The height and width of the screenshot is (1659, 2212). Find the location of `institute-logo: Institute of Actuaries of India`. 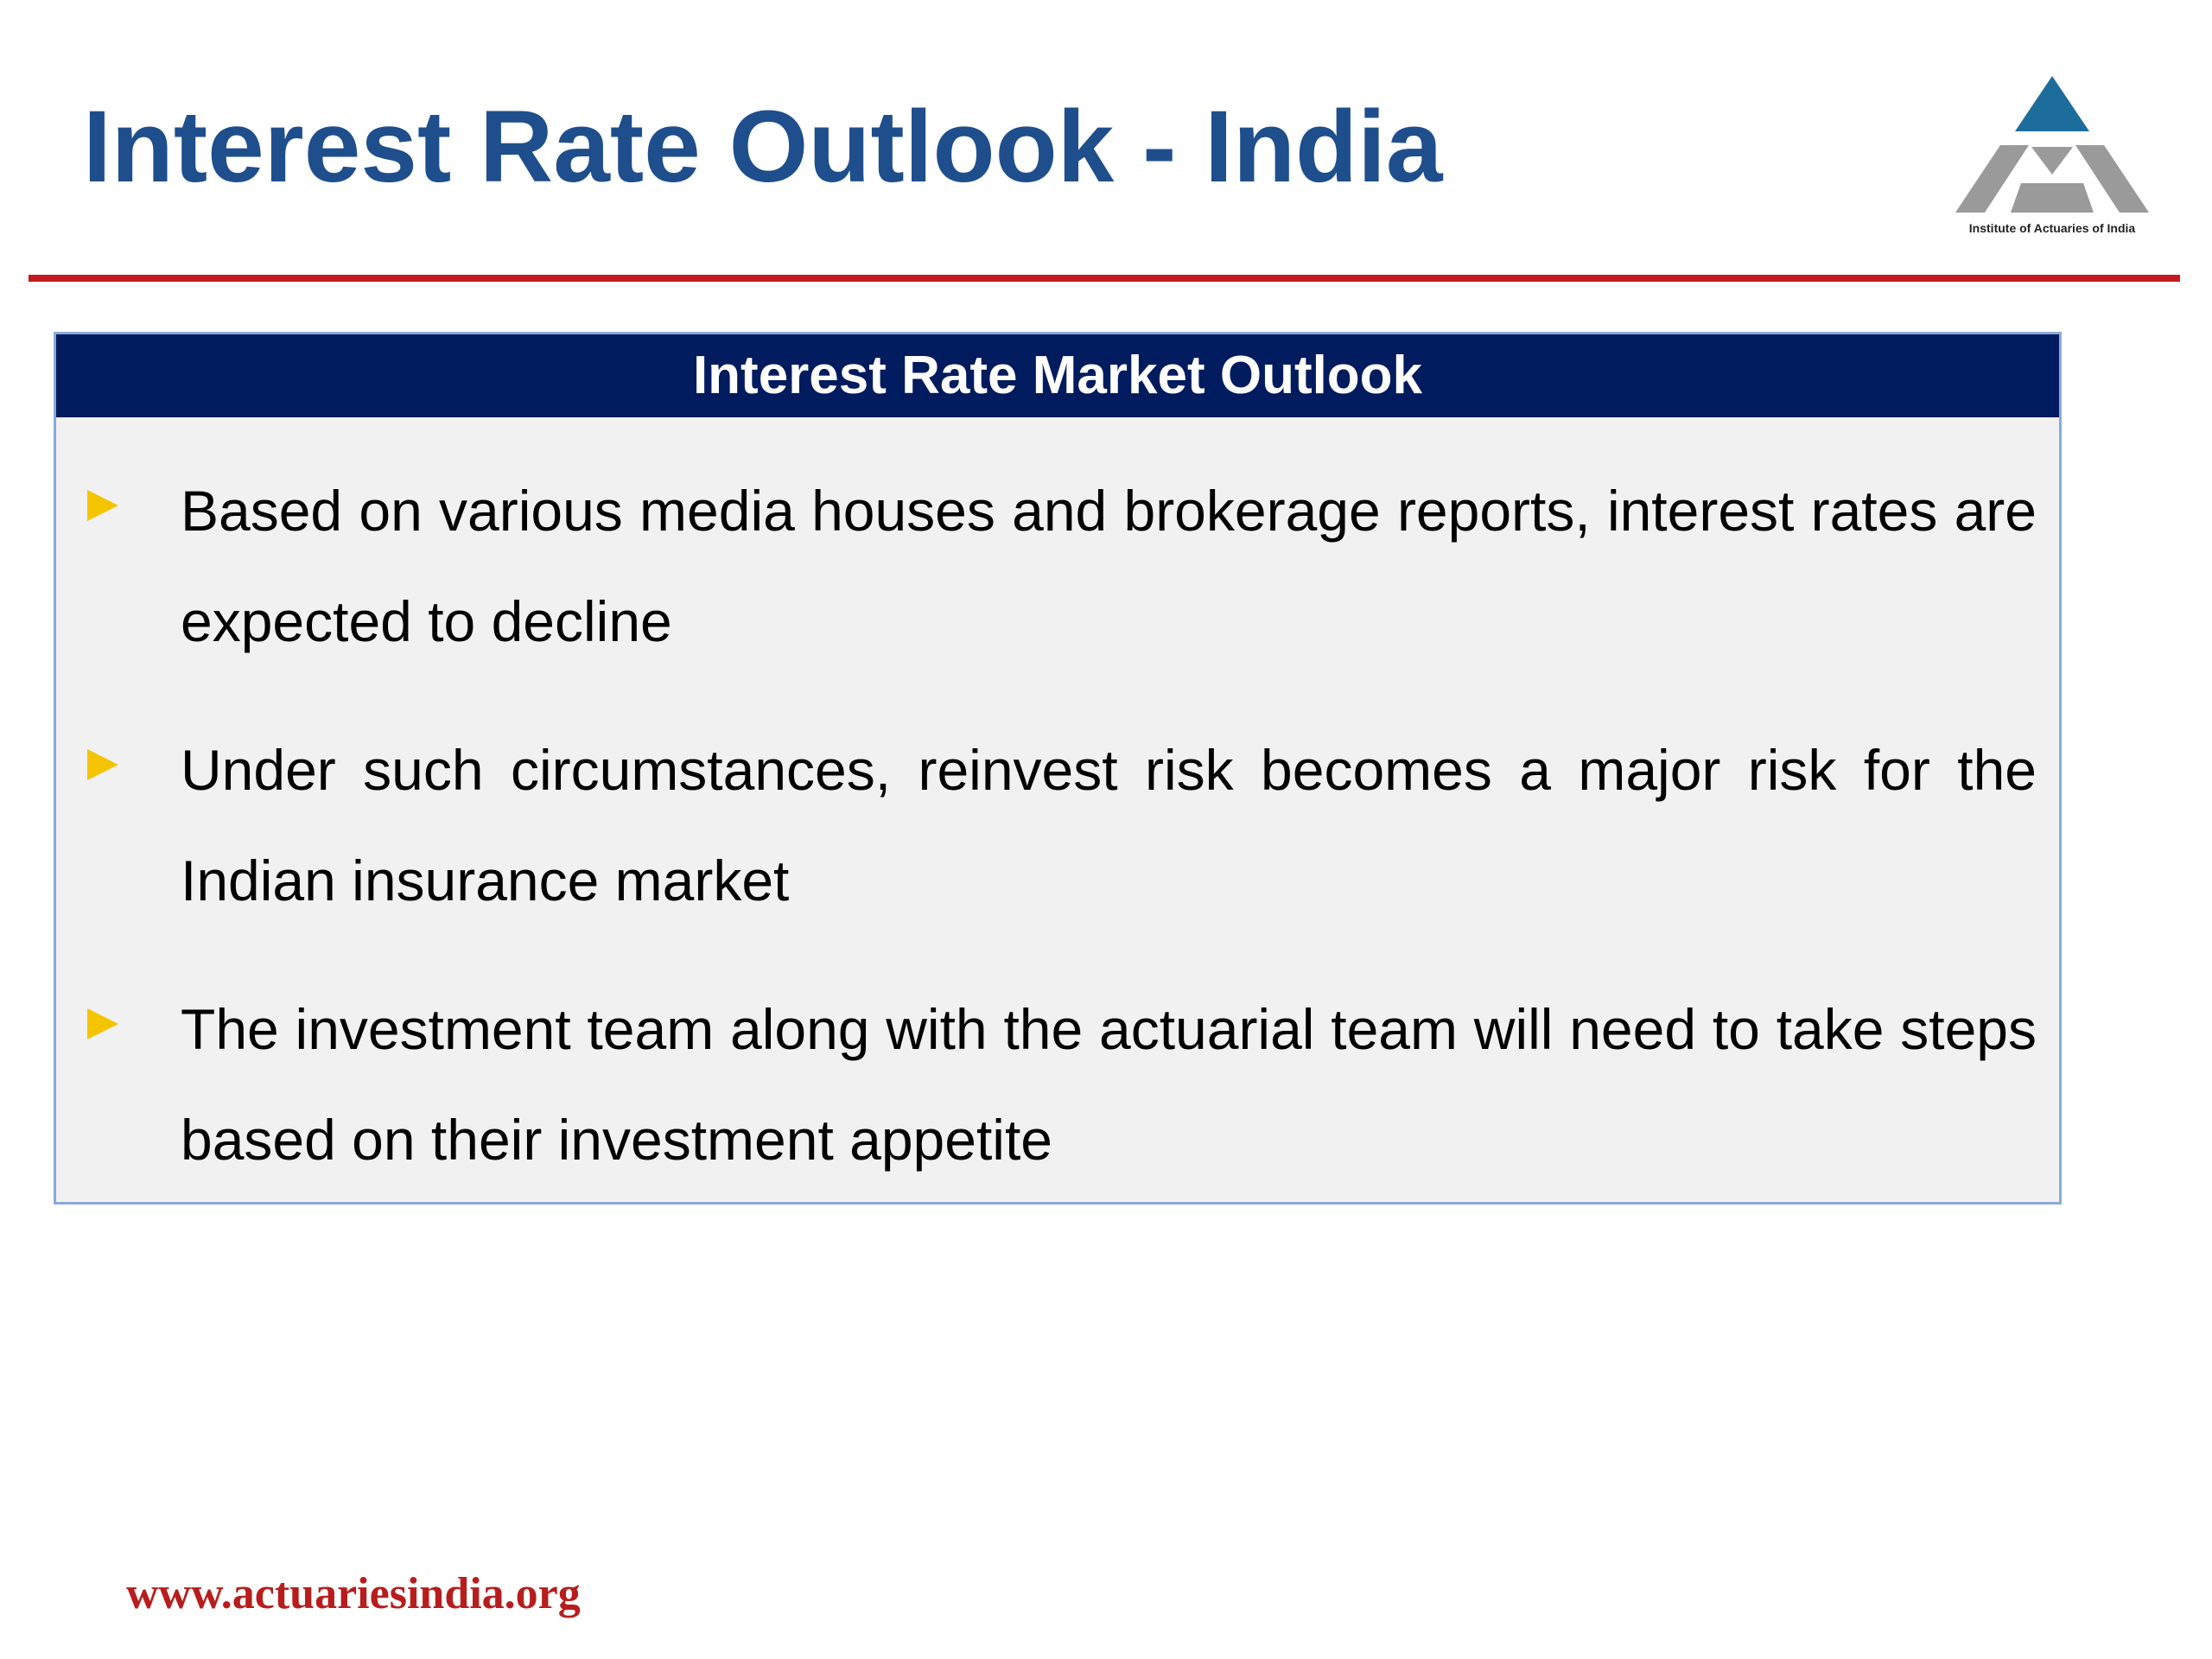

institute-logo: Institute of Actuaries of India is located at coordinates (2052, 155).